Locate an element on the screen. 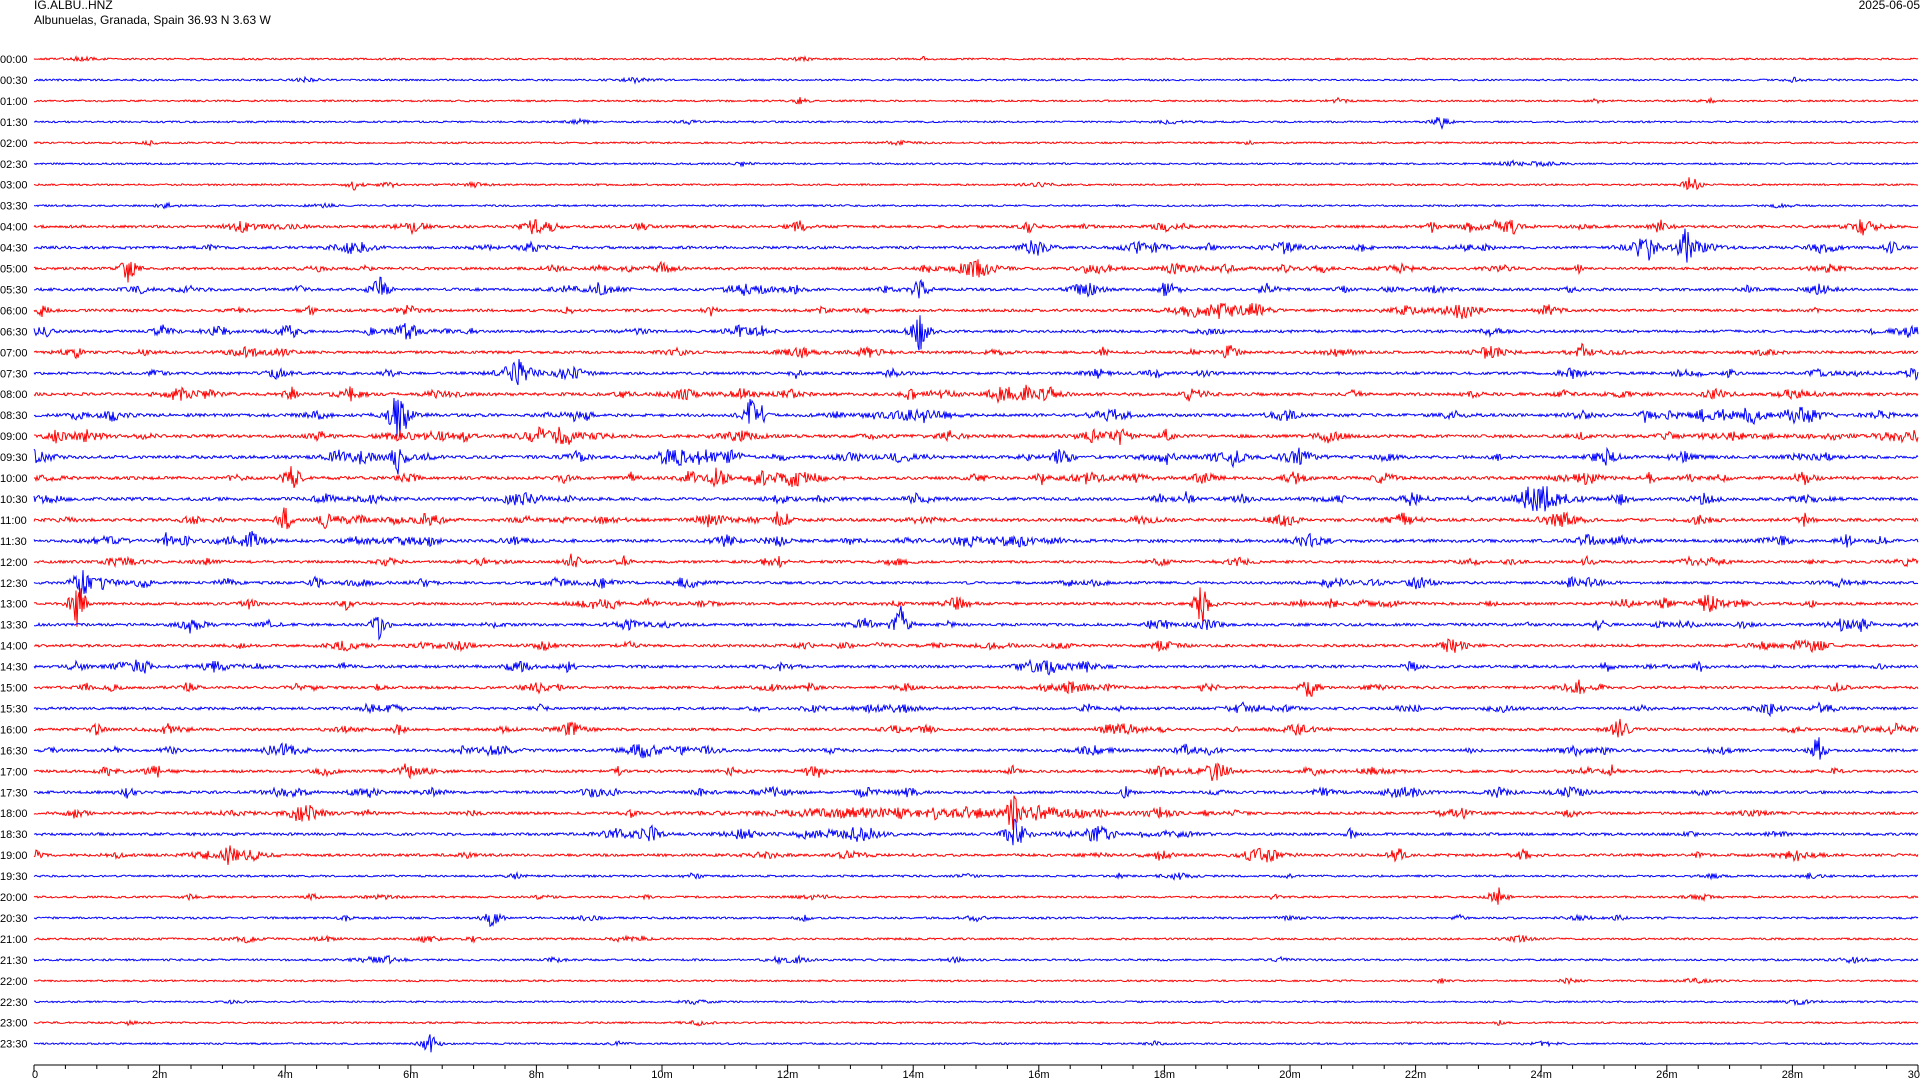 Image resolution: width=1920 pixels, height=1080 pixels. row-label: 21:00 is located at coordinates (14, 940).